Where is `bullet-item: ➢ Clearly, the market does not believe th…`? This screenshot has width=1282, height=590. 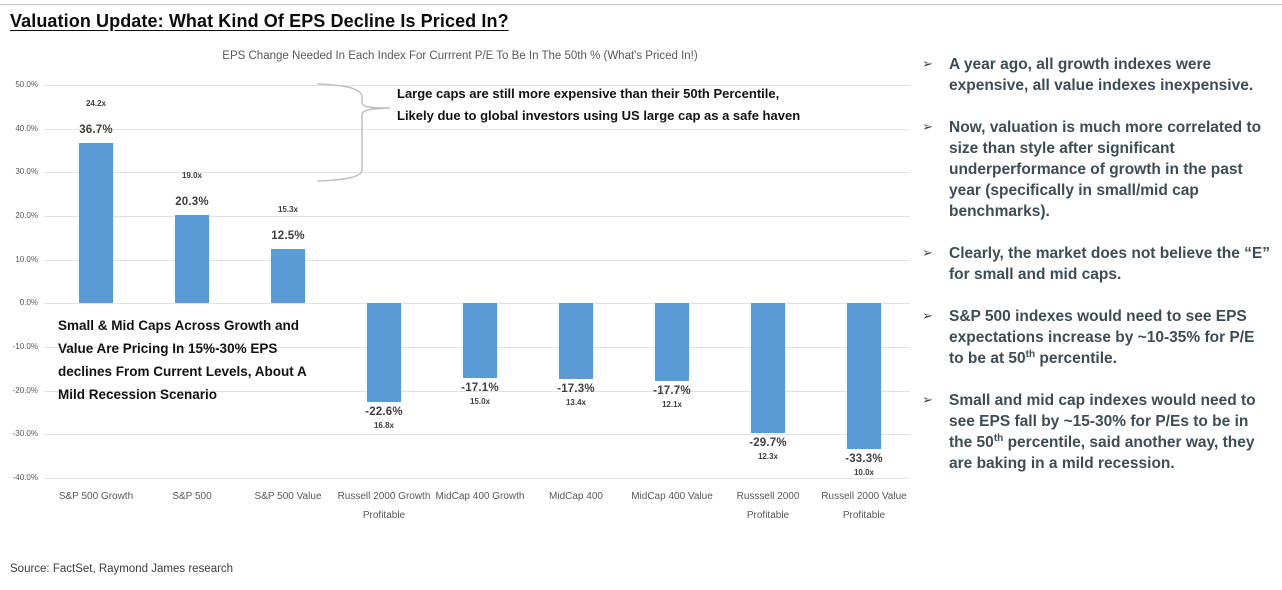
bullet-item: ➢ Clearly, the market does not believe th… is located at coordinates (1100, 264).